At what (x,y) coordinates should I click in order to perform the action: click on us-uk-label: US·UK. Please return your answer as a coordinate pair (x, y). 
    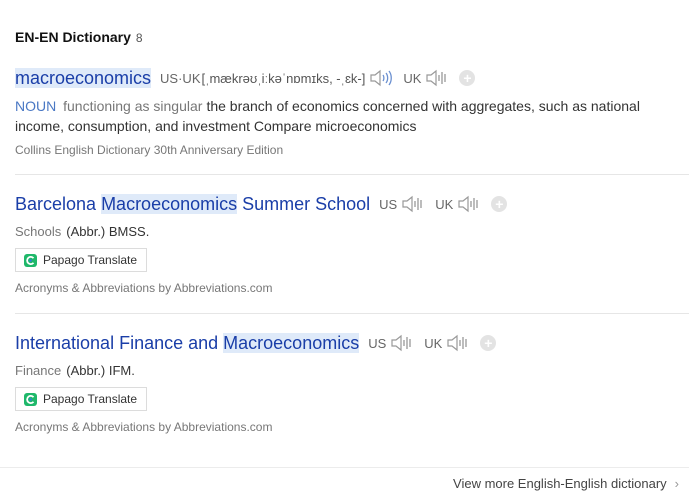
    Looking at the image, I should click on (180, 78).